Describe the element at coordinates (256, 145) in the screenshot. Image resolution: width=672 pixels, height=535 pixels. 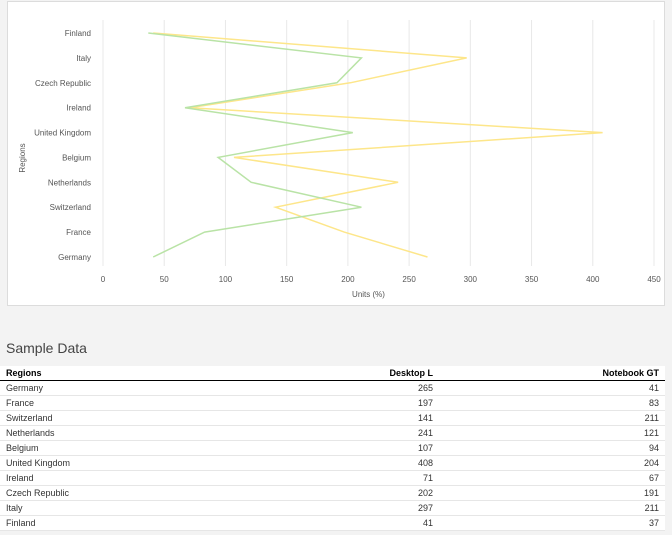
I see `series-line-notebook-gt` at that location.